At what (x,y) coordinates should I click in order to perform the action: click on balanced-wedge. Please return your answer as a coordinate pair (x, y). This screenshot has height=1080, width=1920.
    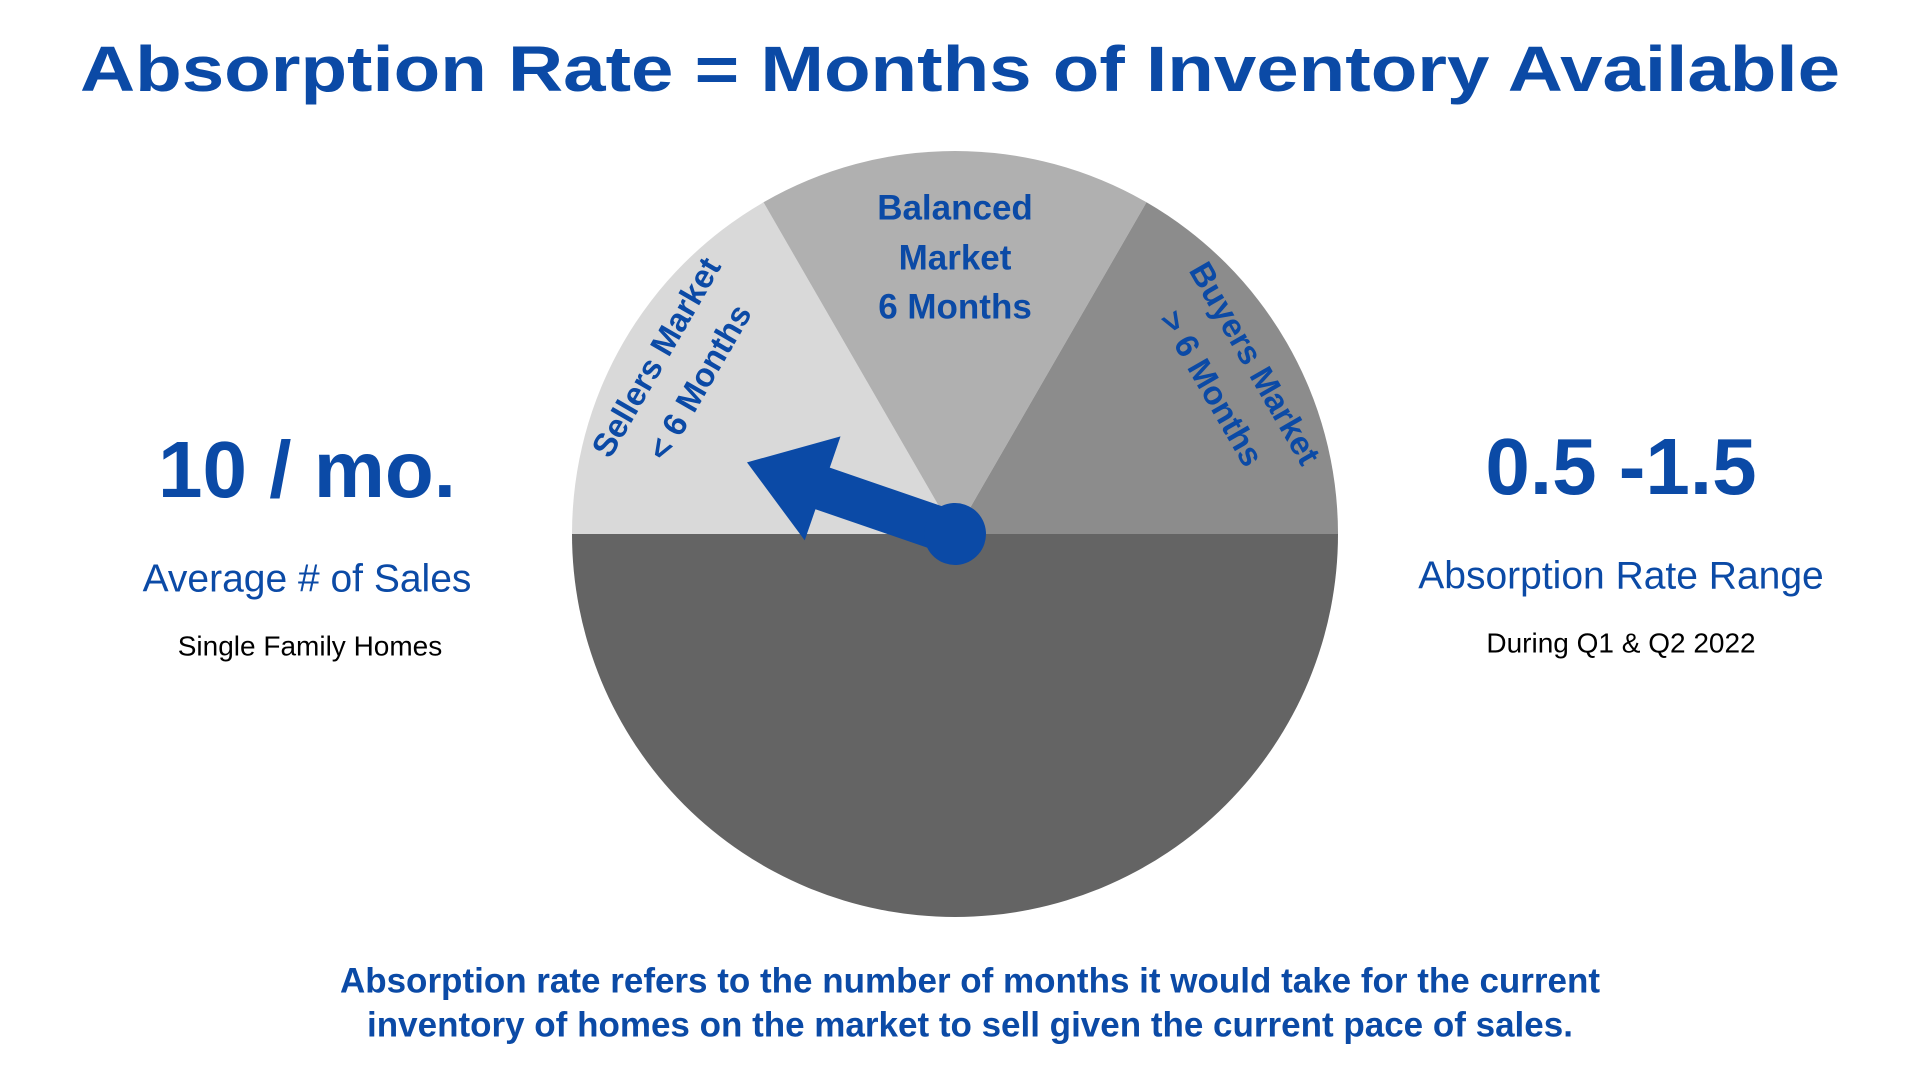
    Looking at the image, I should click on (955, 342).